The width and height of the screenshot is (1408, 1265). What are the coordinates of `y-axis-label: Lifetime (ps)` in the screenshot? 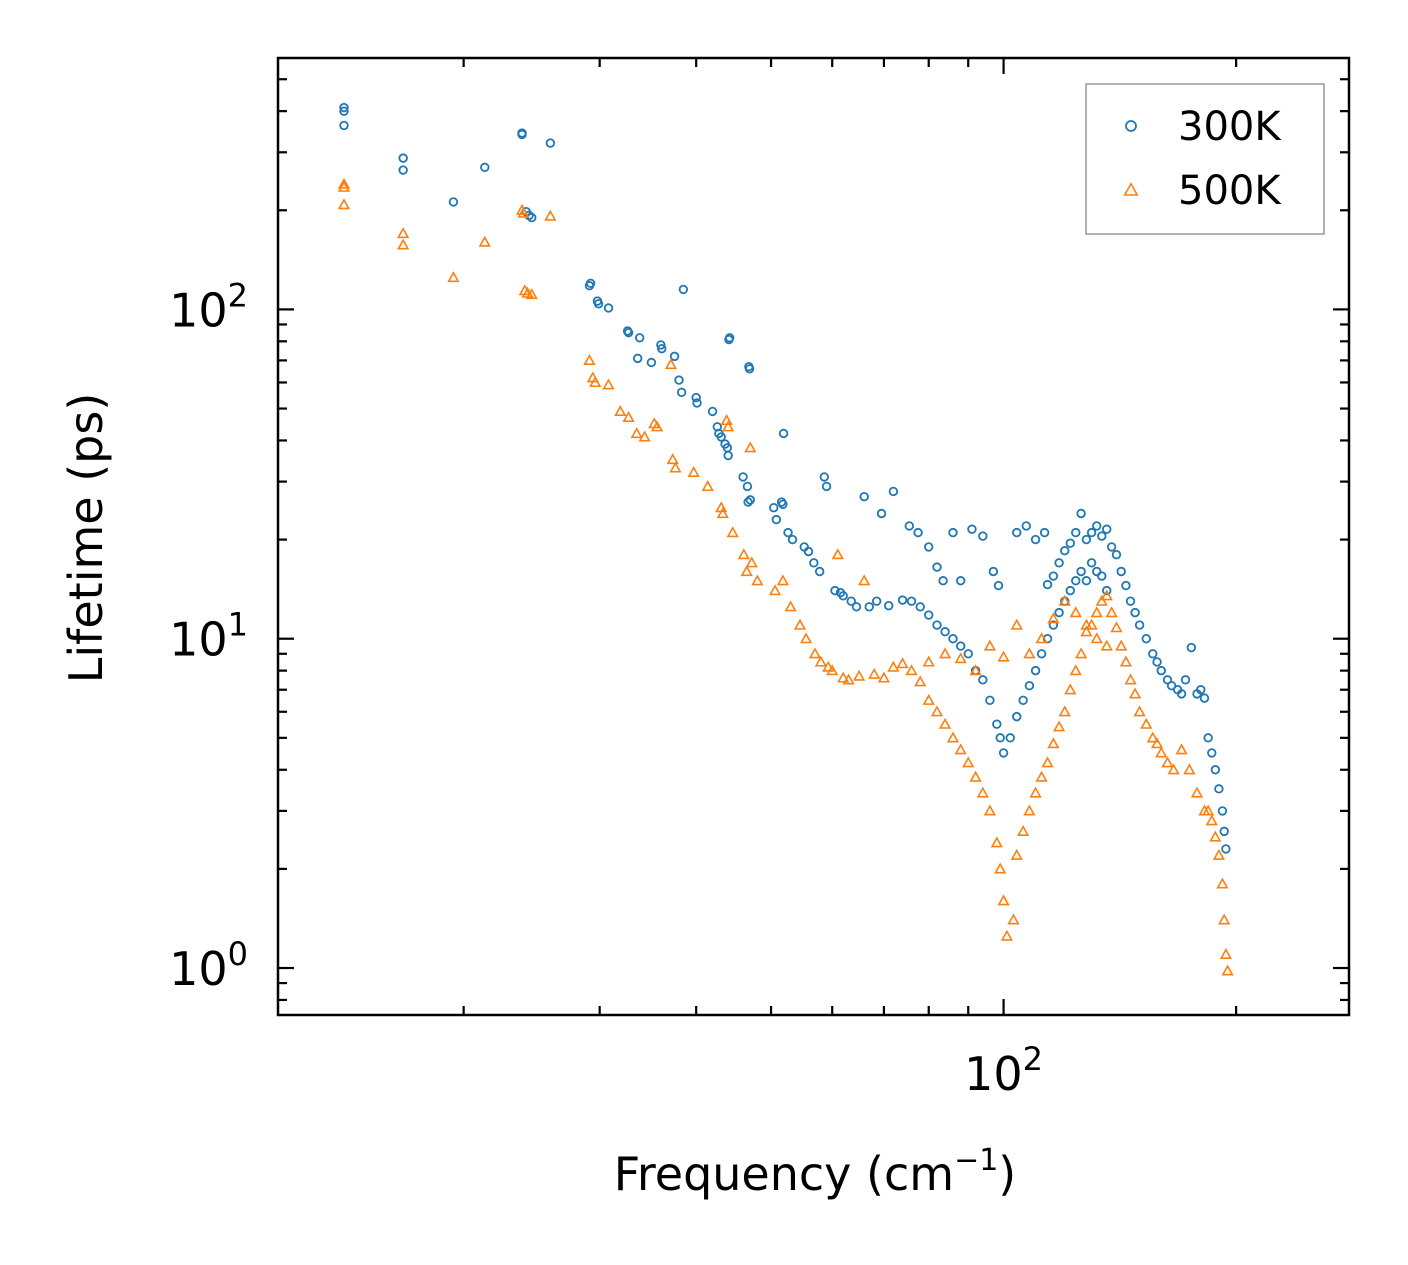 It's located at (86, 538).